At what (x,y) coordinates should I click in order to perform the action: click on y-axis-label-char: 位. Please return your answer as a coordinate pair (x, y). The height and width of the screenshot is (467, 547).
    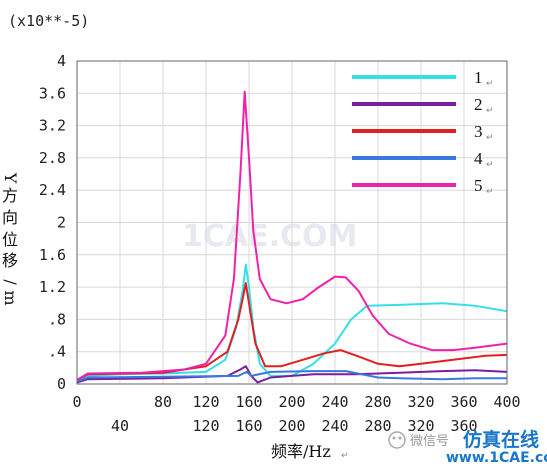
    Looking at the image, I should click on (10, 239).